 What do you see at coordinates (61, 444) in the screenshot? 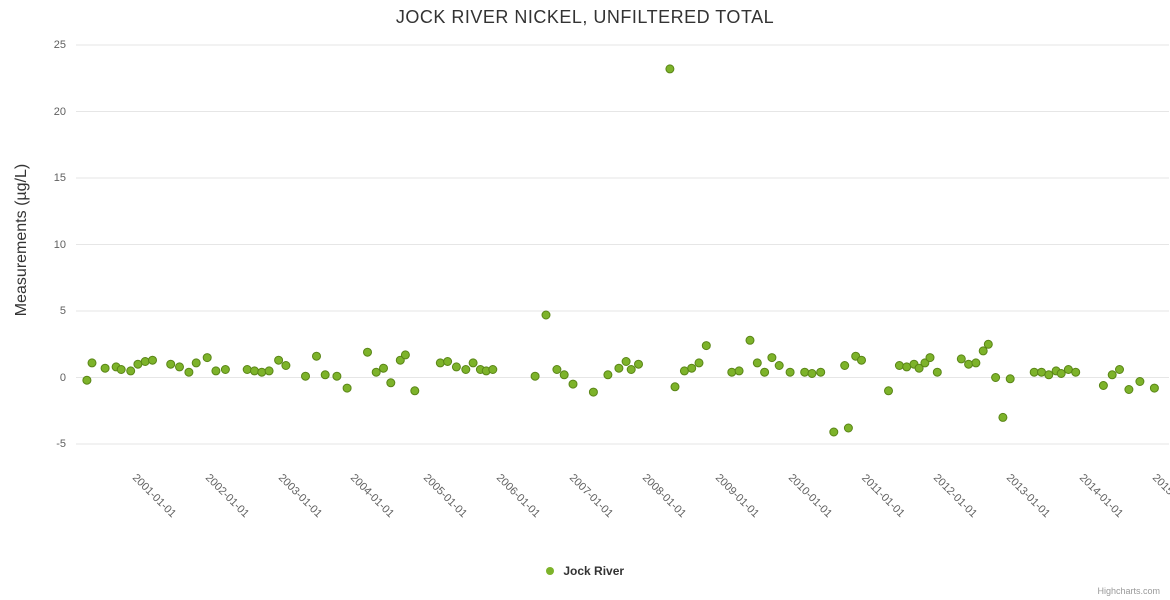
I see `y-axis-tick-label: -5` at bounding box center [61, 444].